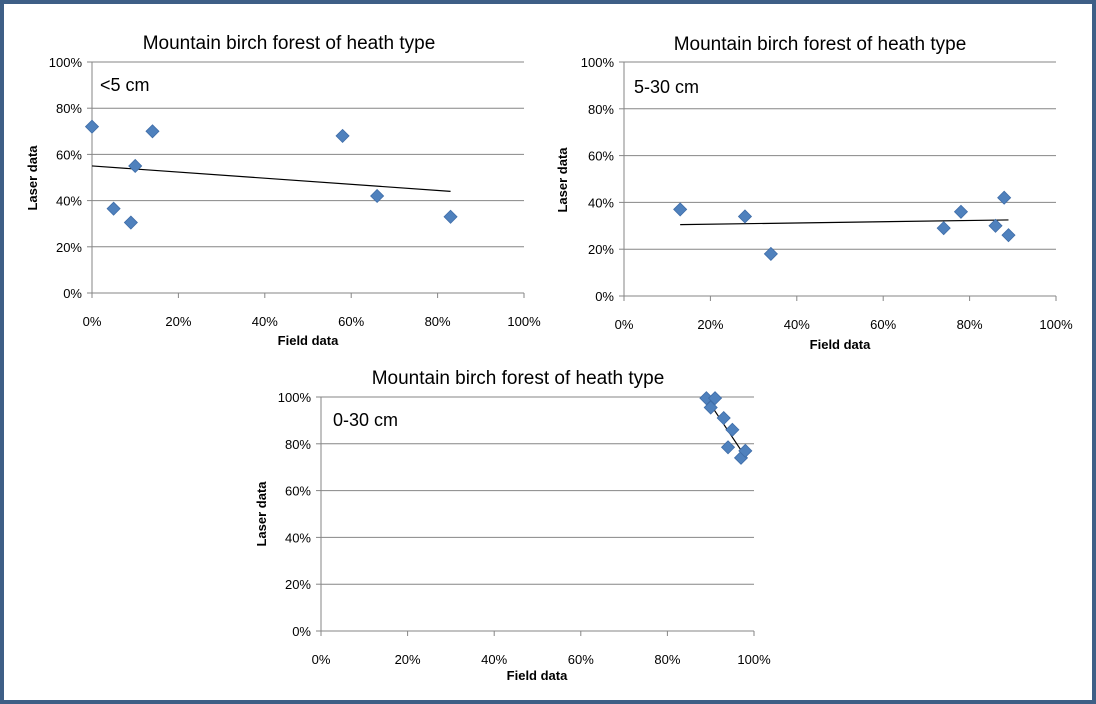  What do you see at coordinates (365, 420) in the screenshot?
I see `depth-annotation: 0-30 cm` at bounding box center [365, 420].